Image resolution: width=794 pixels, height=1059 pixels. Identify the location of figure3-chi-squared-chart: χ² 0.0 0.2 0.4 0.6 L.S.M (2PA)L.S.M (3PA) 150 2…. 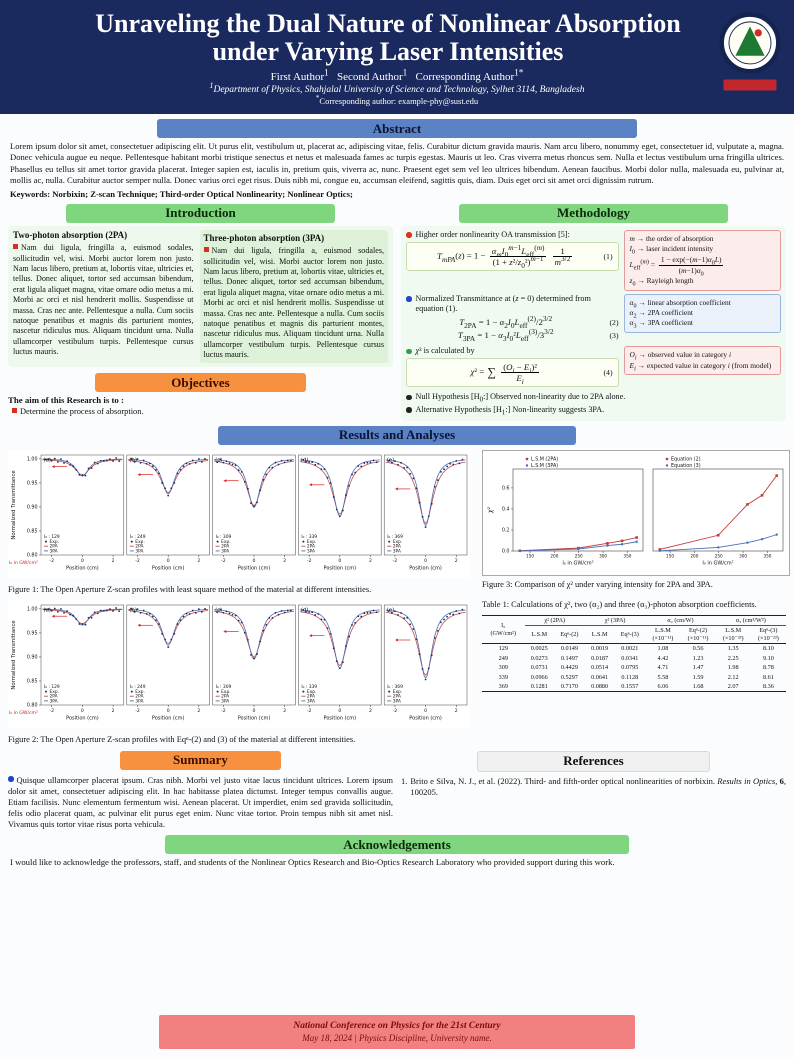
(635, 511).